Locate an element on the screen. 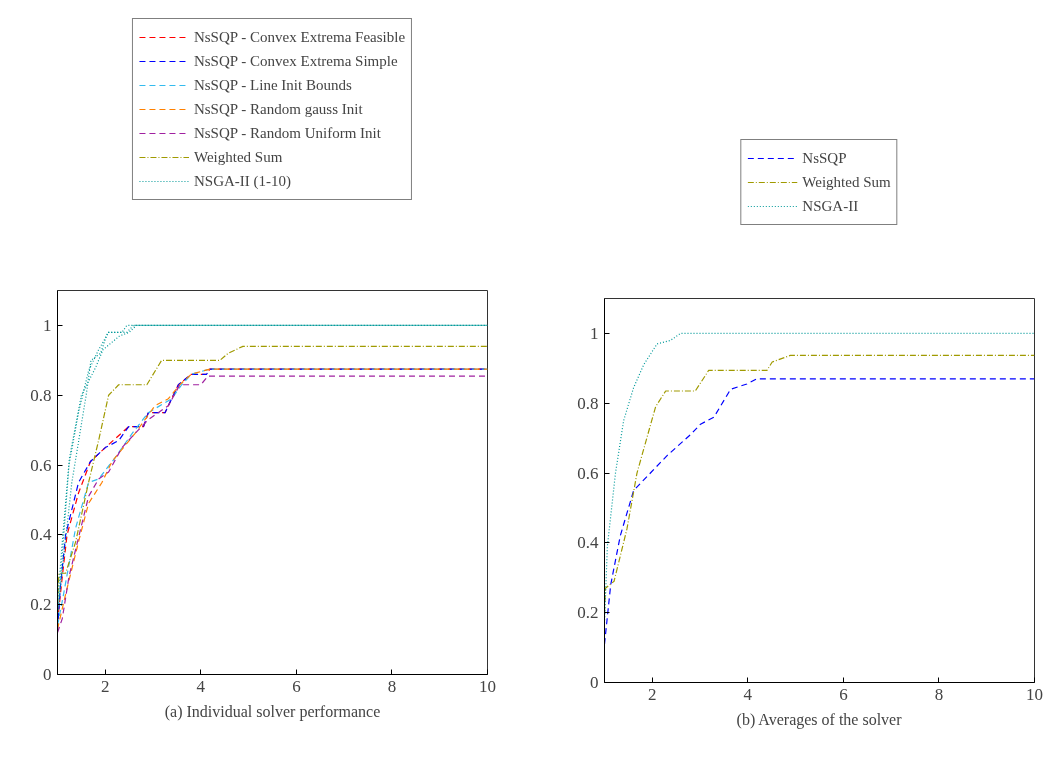  legend-label: NsSQP - Random Uniform Init is located at coordinates (287, 133).